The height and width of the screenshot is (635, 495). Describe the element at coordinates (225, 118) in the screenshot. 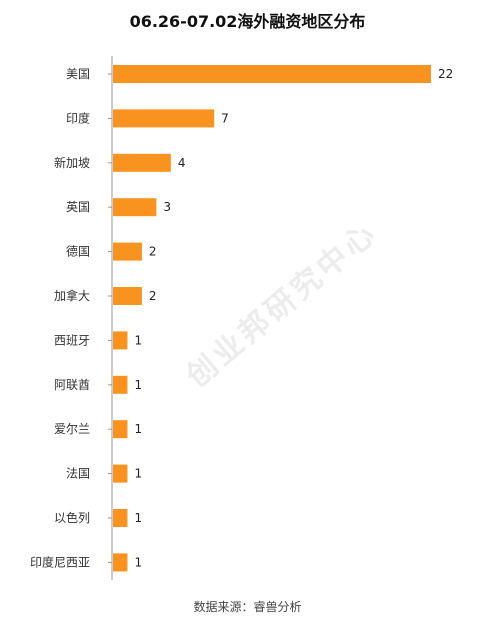

I see `data-label: 7` at that location.